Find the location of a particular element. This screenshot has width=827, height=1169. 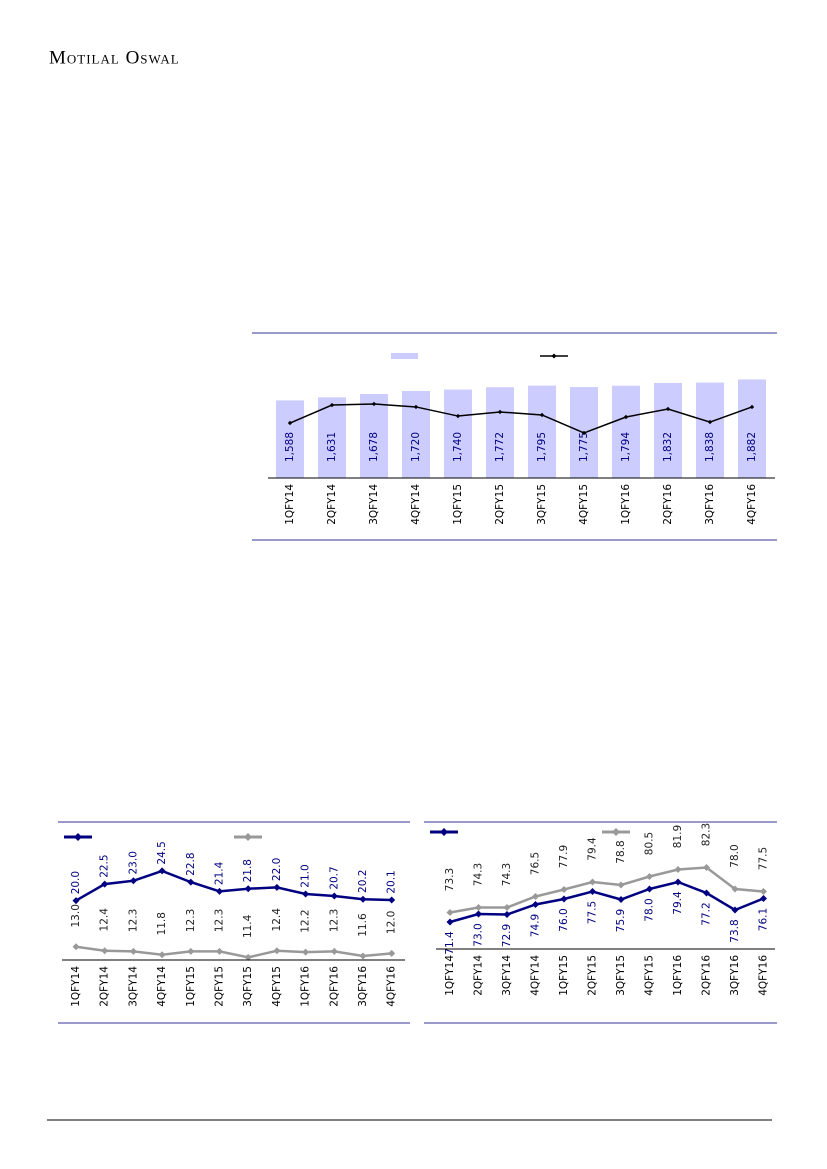

point-value-label: 12.0 is located at coordinates (392, 922).